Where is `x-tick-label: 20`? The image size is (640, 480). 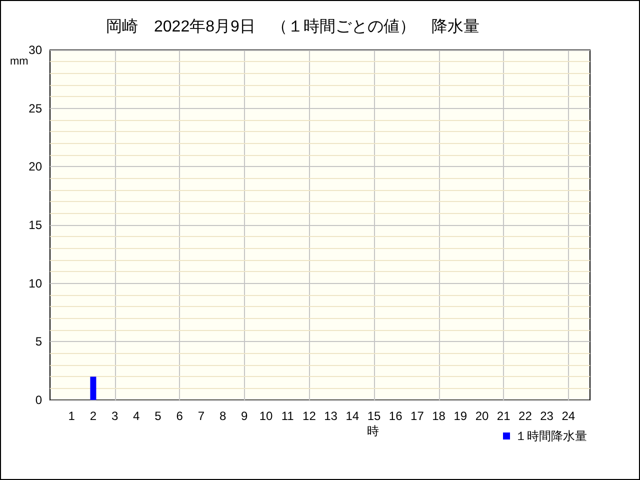 x-tick-label: 20 is located at coordinates (482, 416).